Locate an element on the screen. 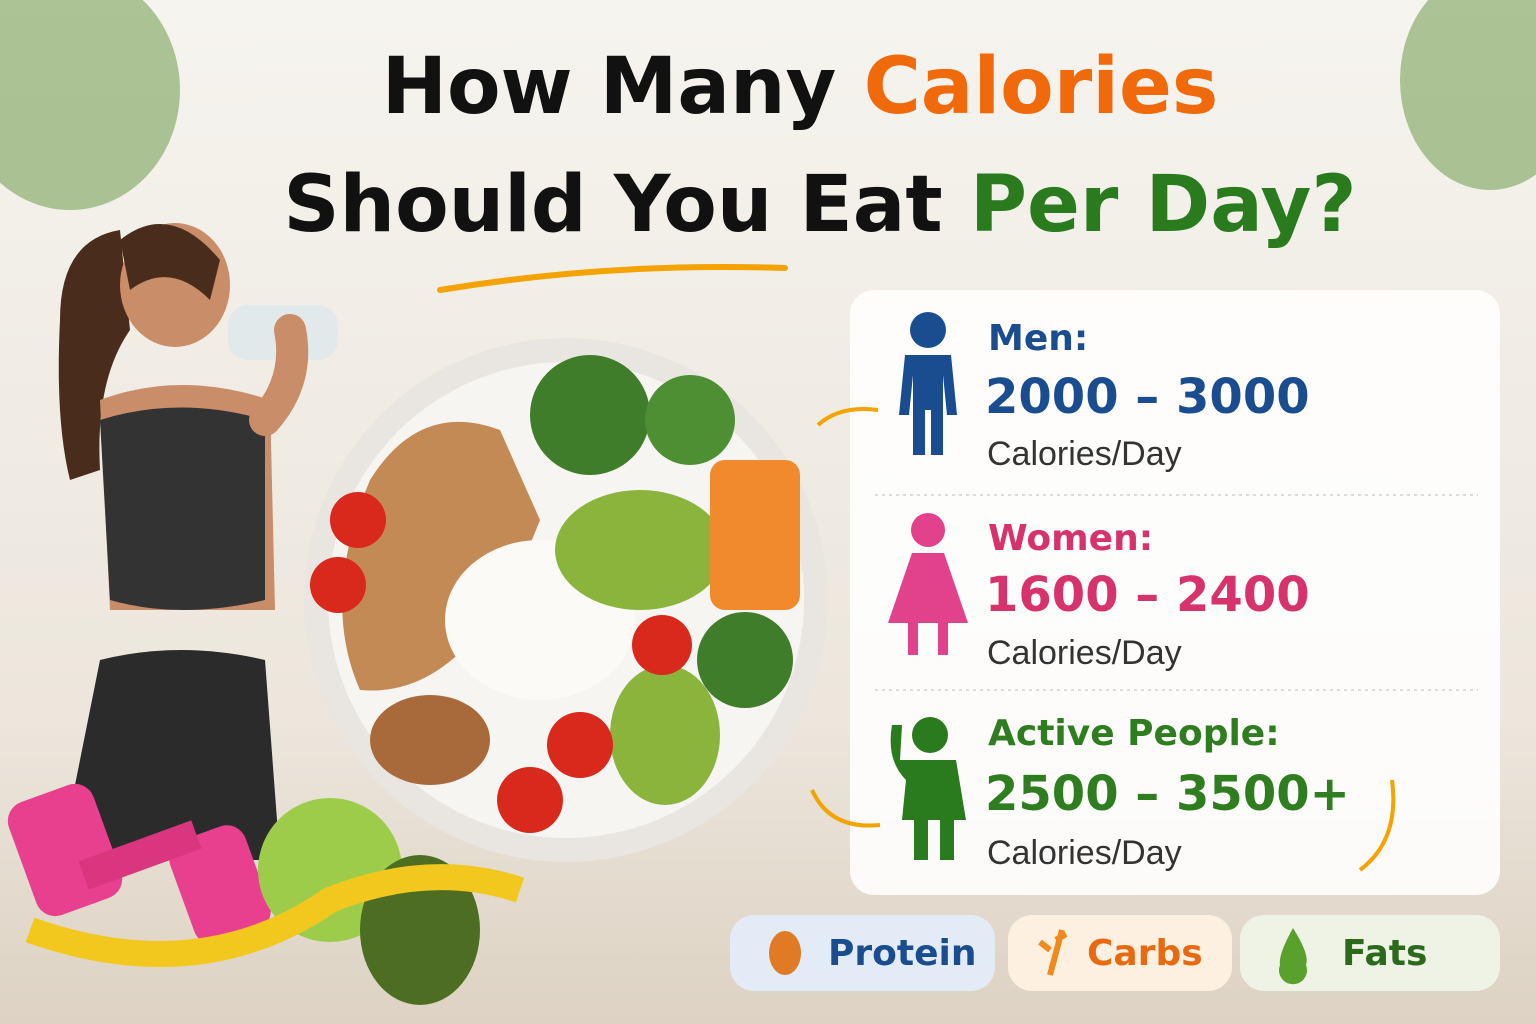 This screenshot has width=1536, height=1024. group-label: Men: is located at coordinates (1038, 338).